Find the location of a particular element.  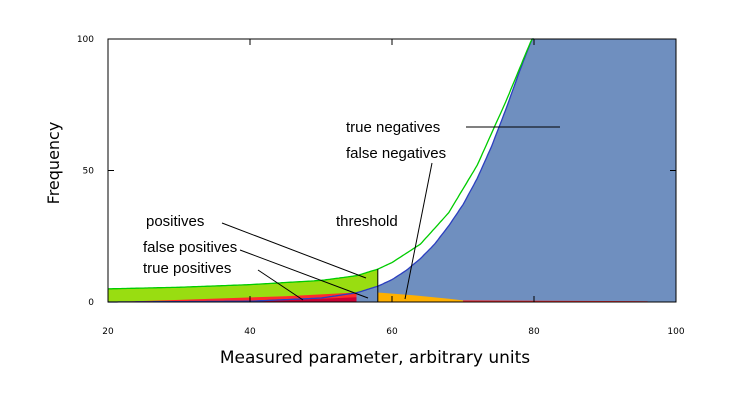

x-axis-title: Measured parameter, arbitrary units is located at coordinates (375, 358).